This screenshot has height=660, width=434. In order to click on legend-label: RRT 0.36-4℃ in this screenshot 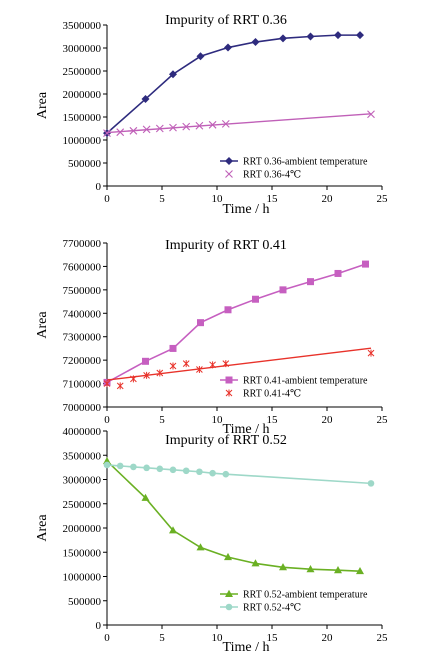, I will do `click(272, 175)`.